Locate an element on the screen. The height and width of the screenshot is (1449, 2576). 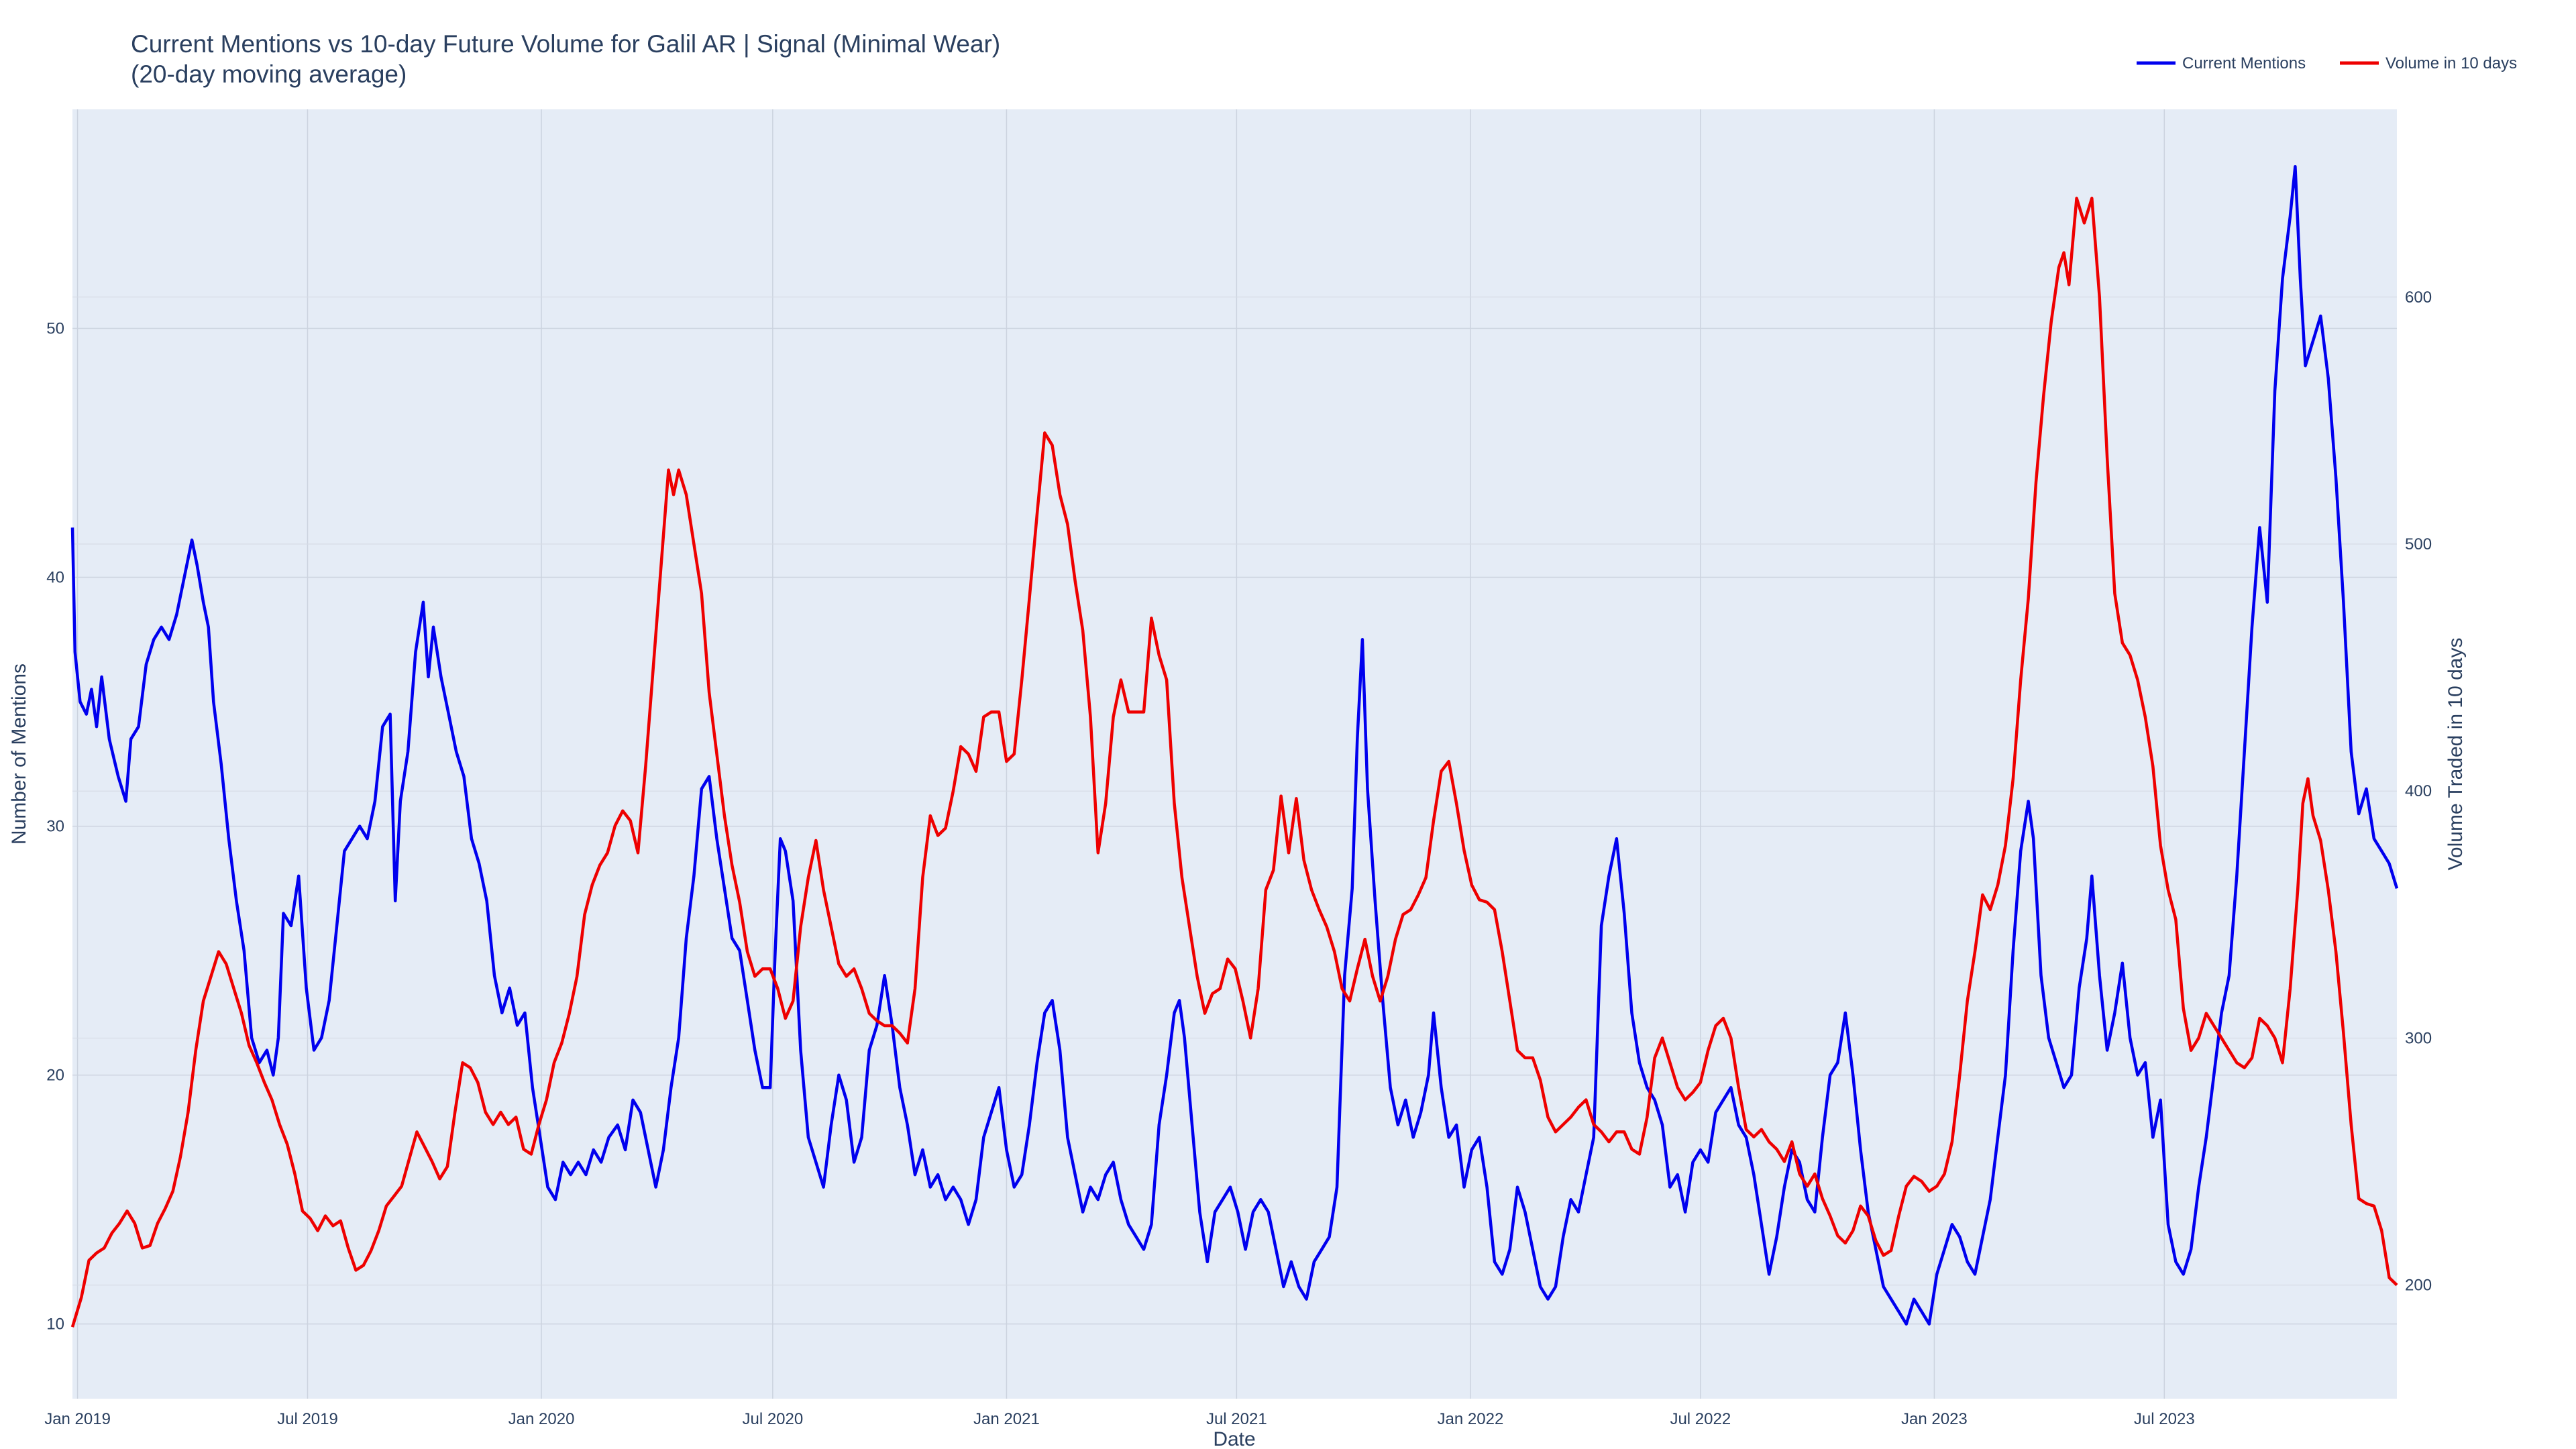
x-tick-label: Jul 2023 is located at coordinates (2164, 1419).